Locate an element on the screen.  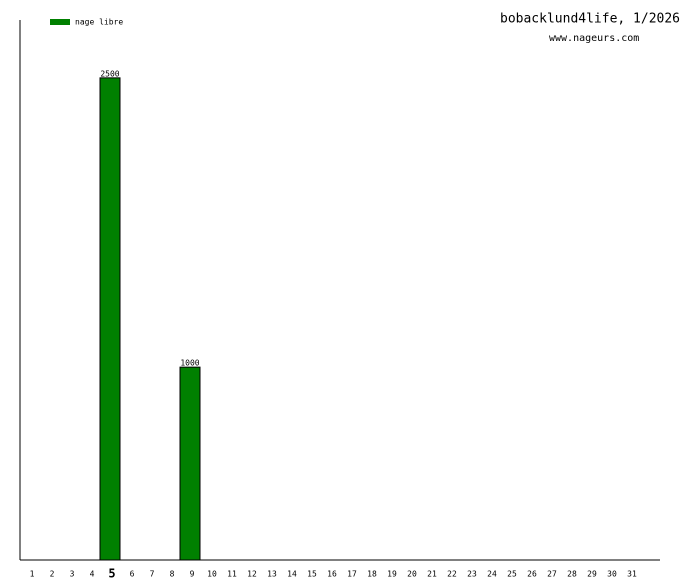
chart-title: bobacklund4life, 1/2026 is located at coordinates (590, 19).